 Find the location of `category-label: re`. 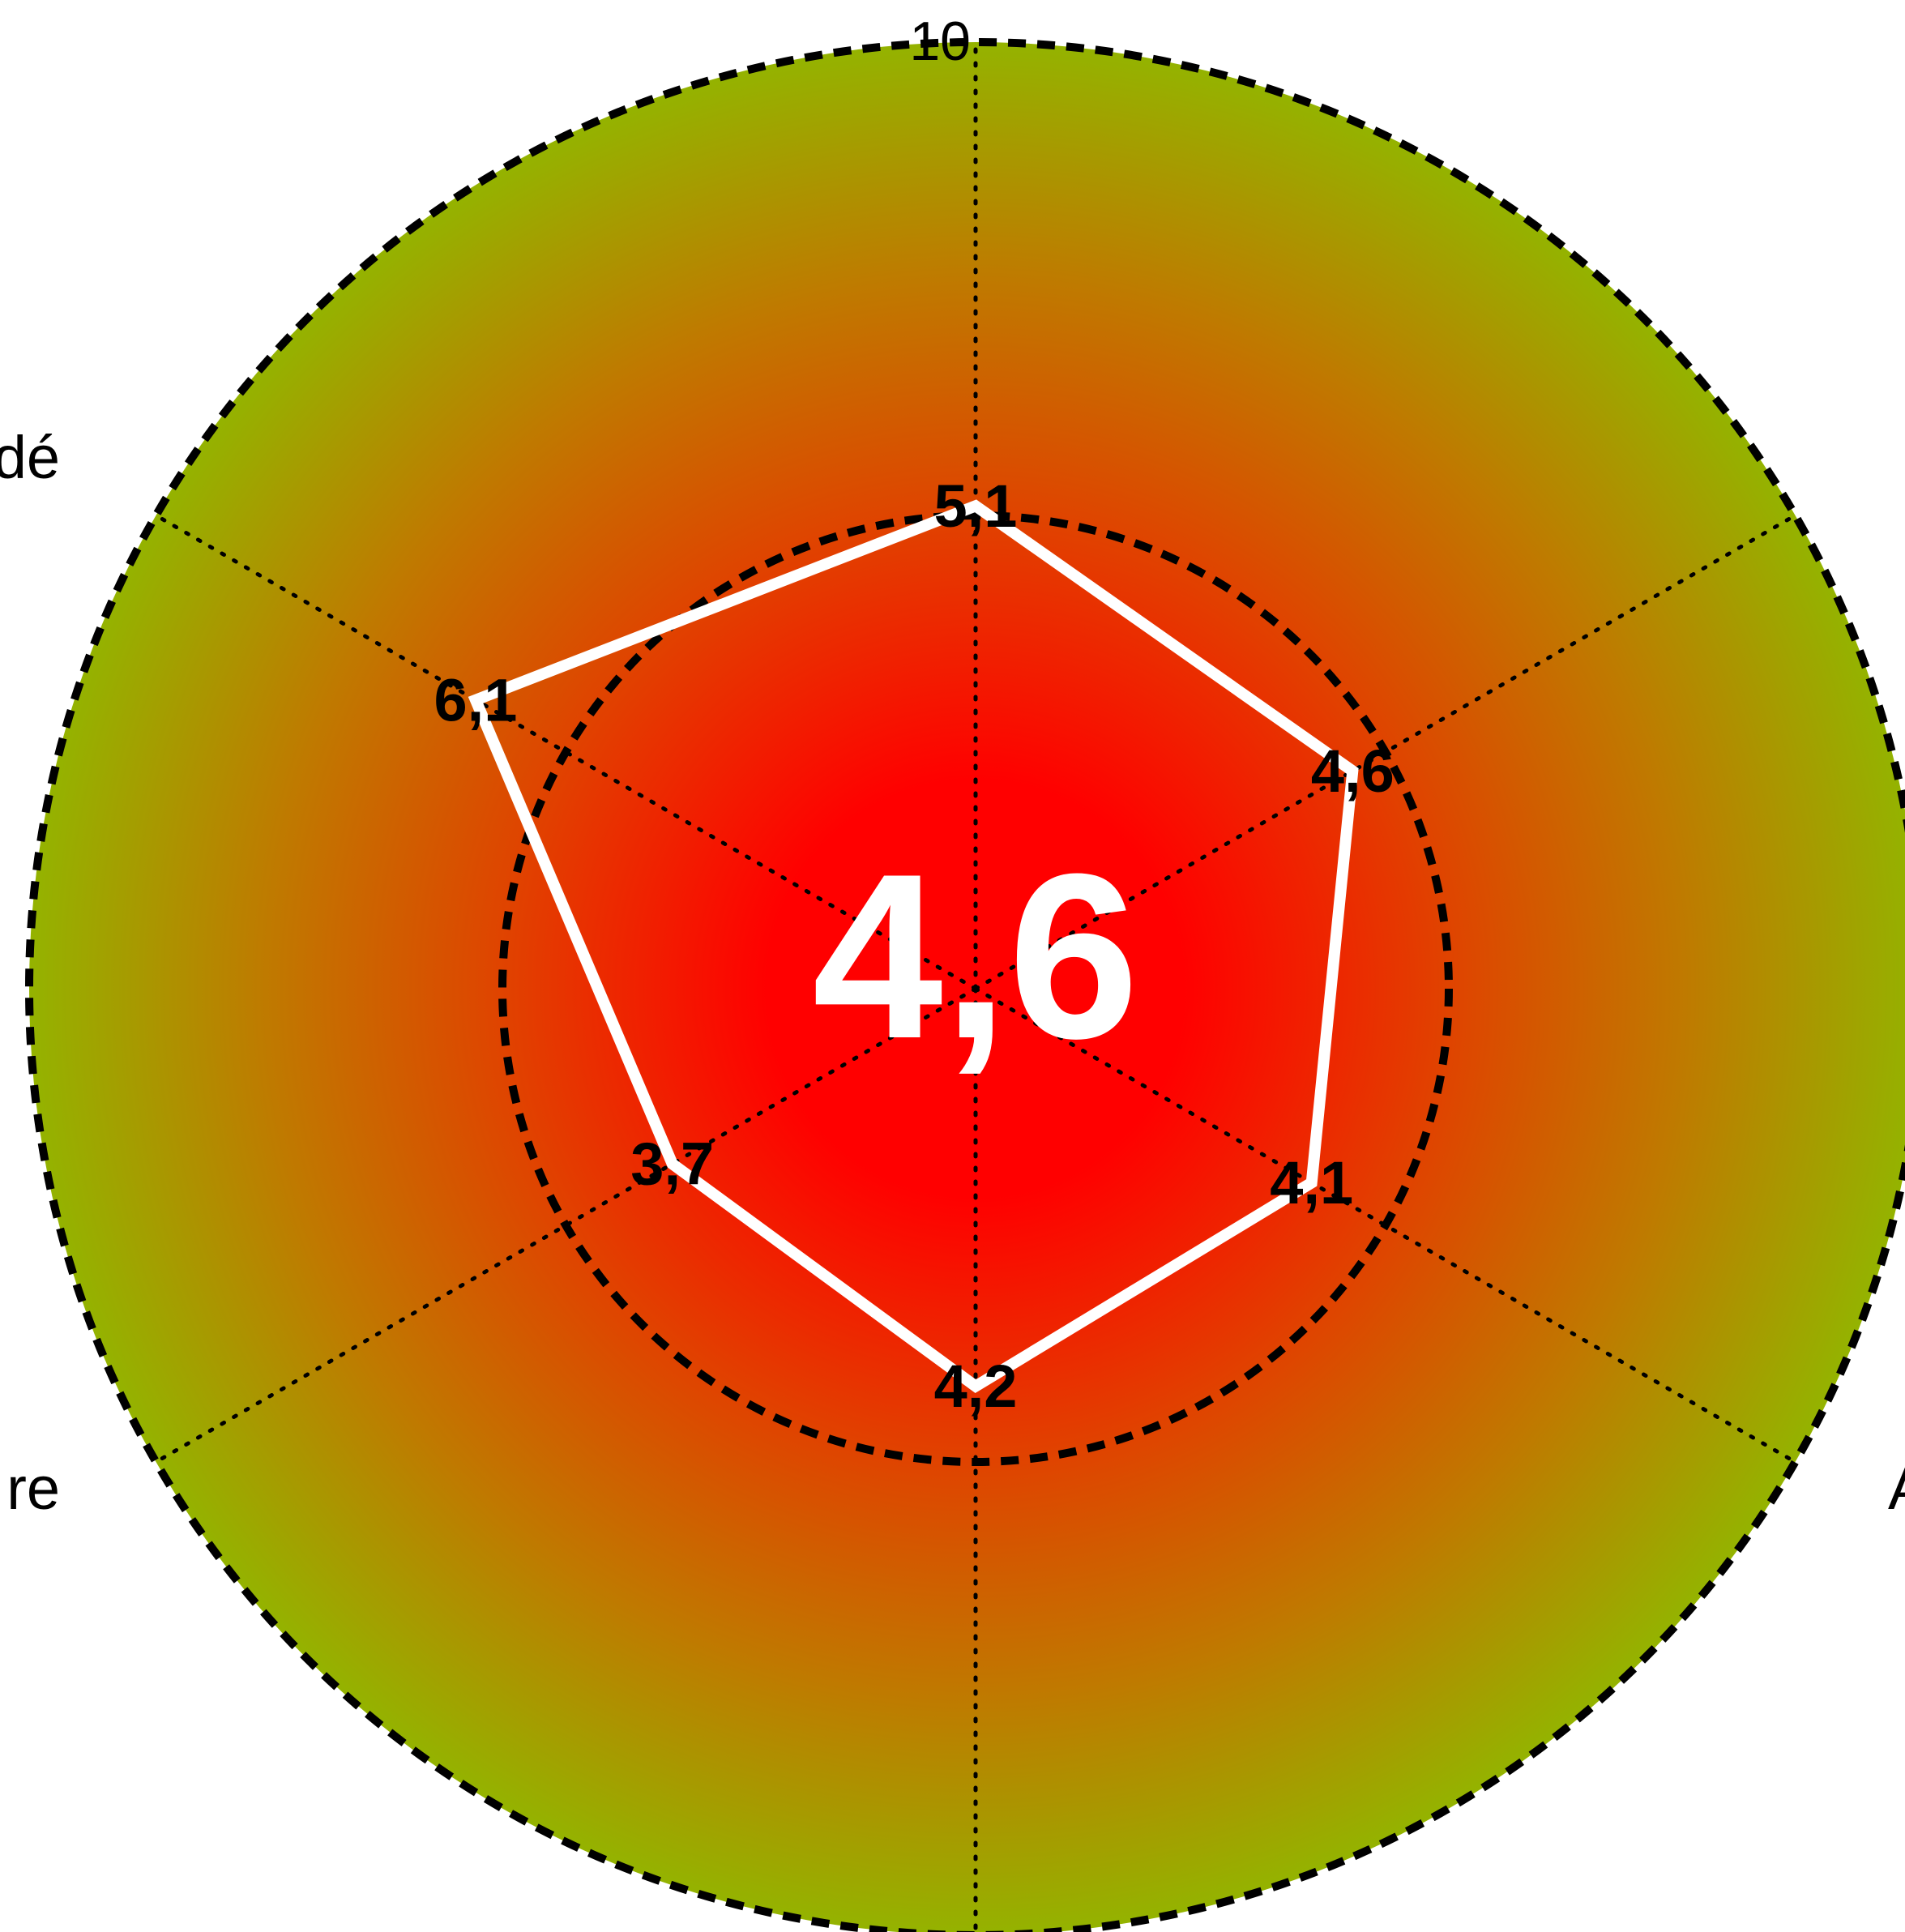

category-label: re is located at coordinates (33, 1488).